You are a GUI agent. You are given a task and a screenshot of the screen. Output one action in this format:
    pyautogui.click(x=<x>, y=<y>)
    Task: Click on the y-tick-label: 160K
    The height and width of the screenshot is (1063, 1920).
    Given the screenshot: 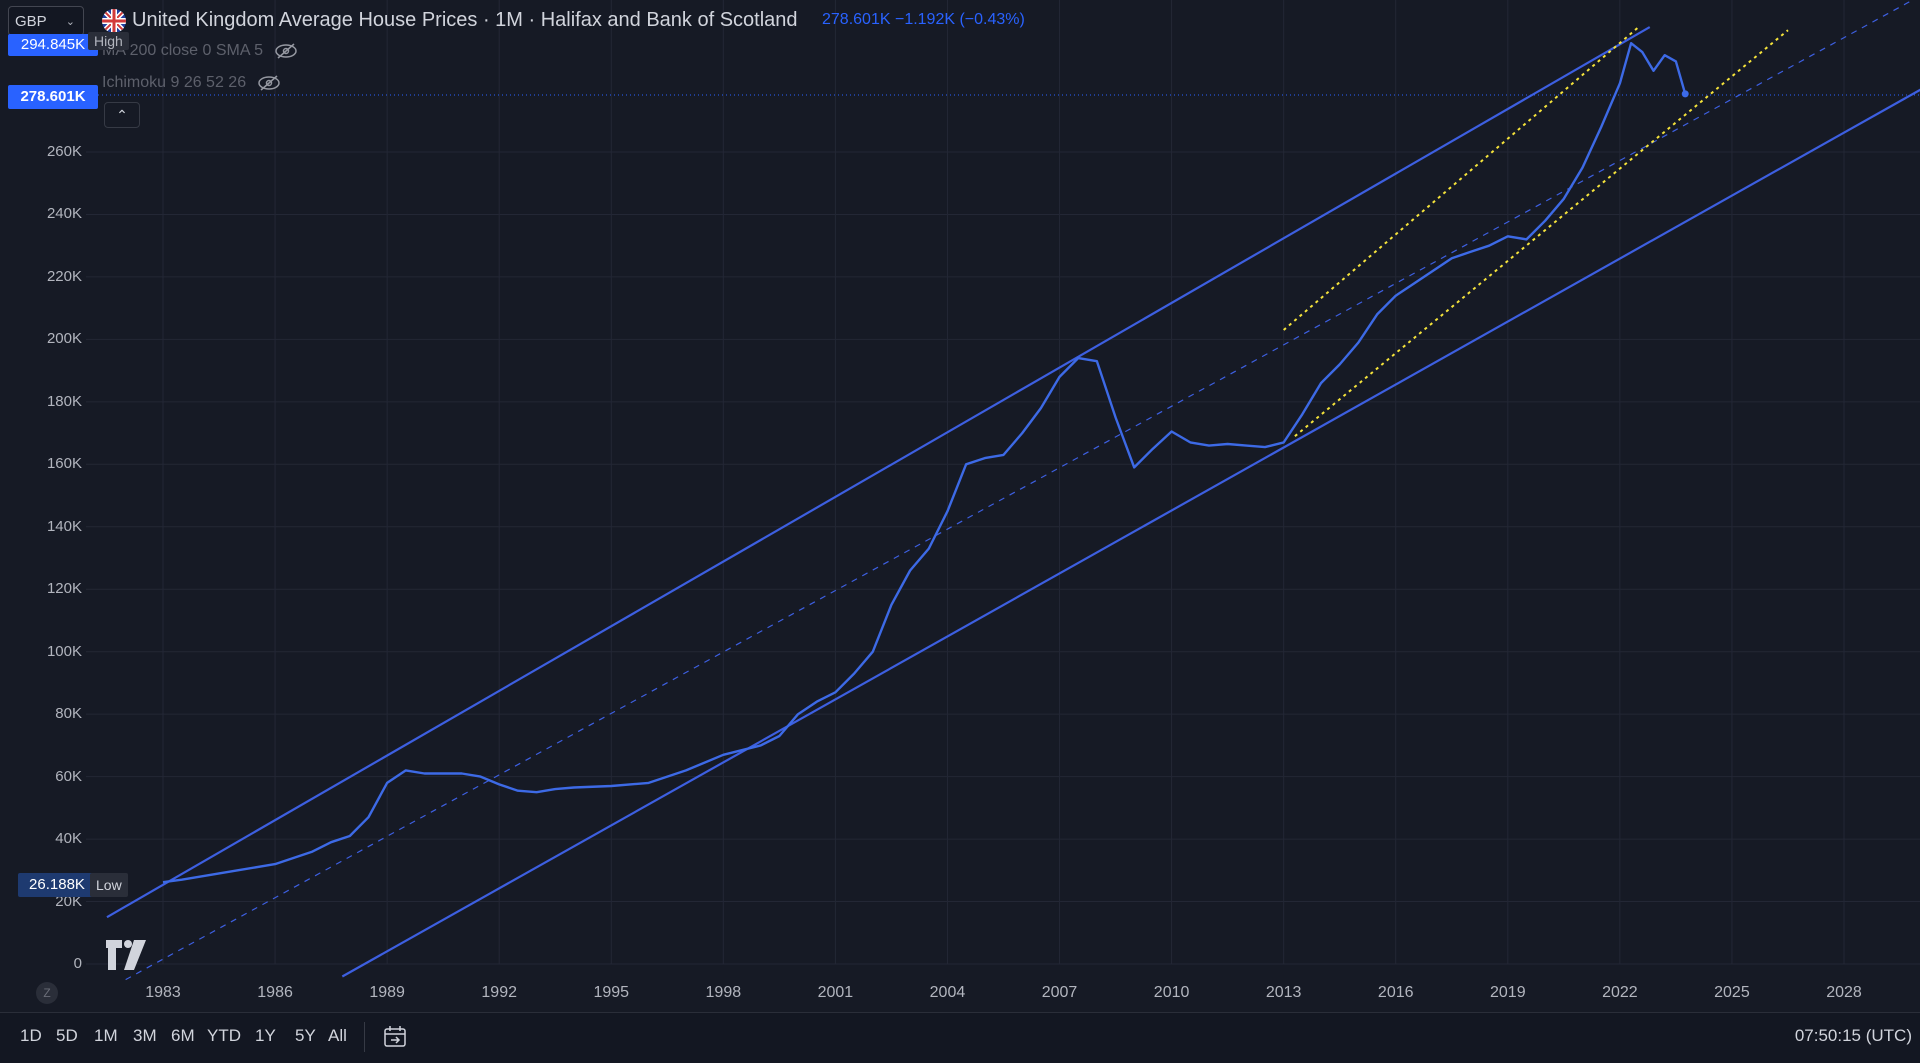 What is the action you would take?
    pyautogui.click(x=64, y=464)
    